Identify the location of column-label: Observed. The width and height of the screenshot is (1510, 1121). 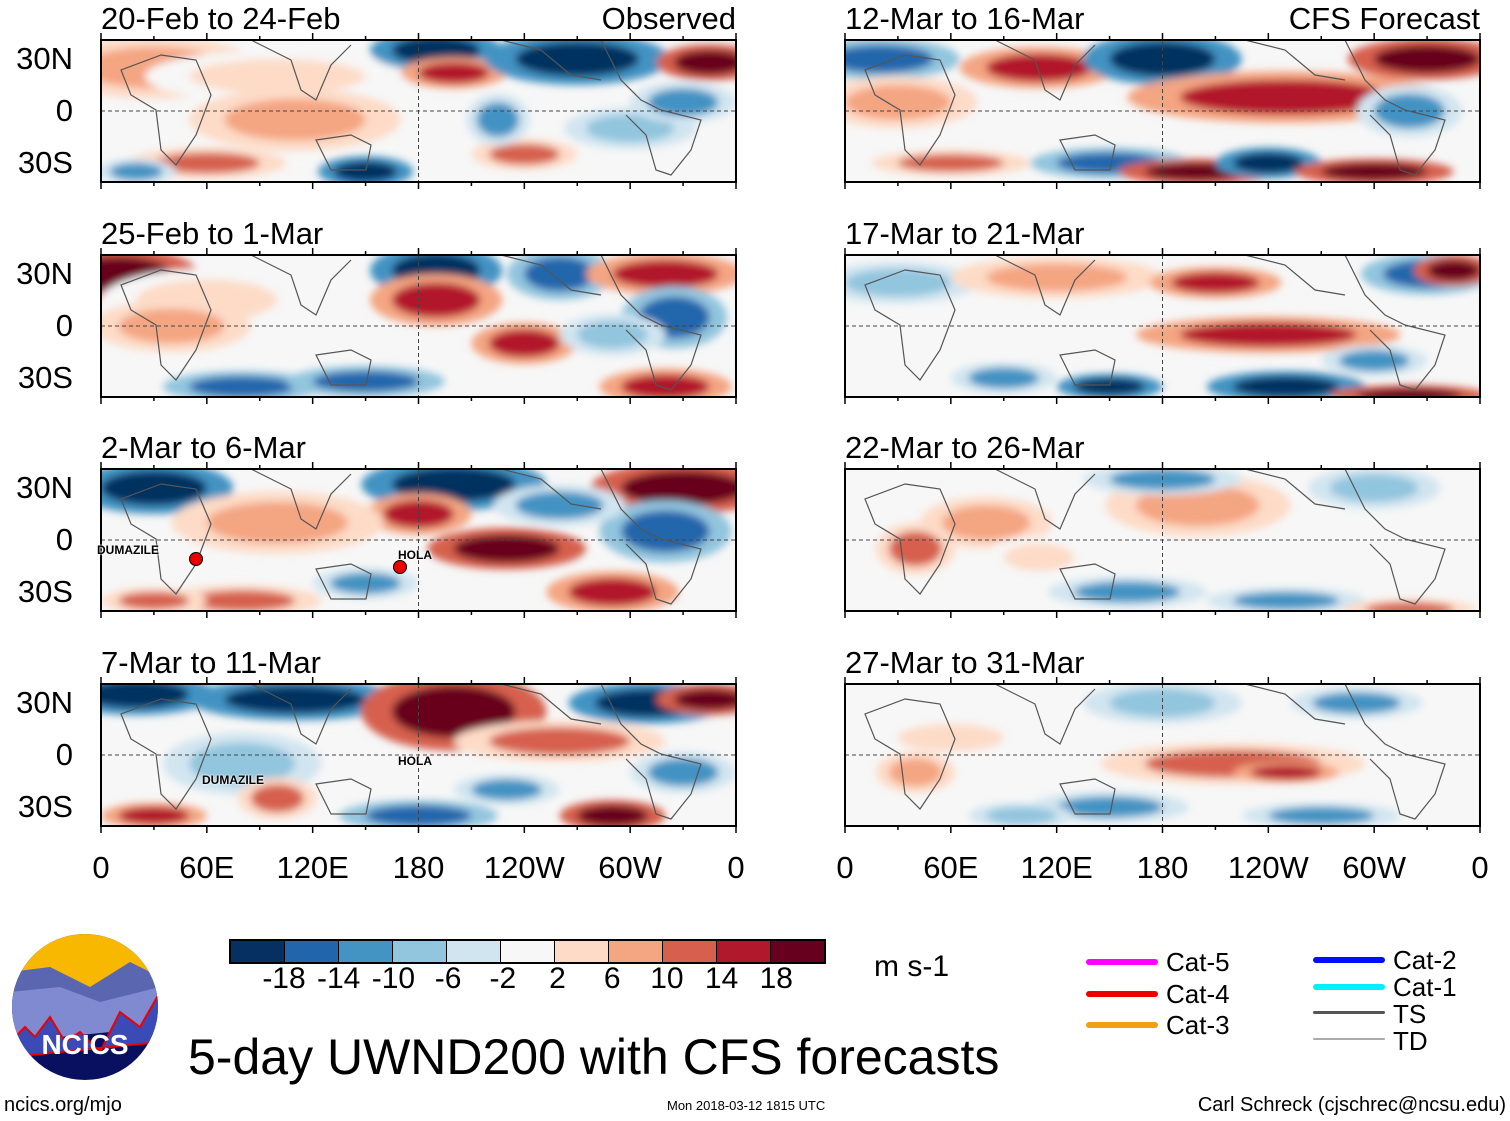
(668, 18).